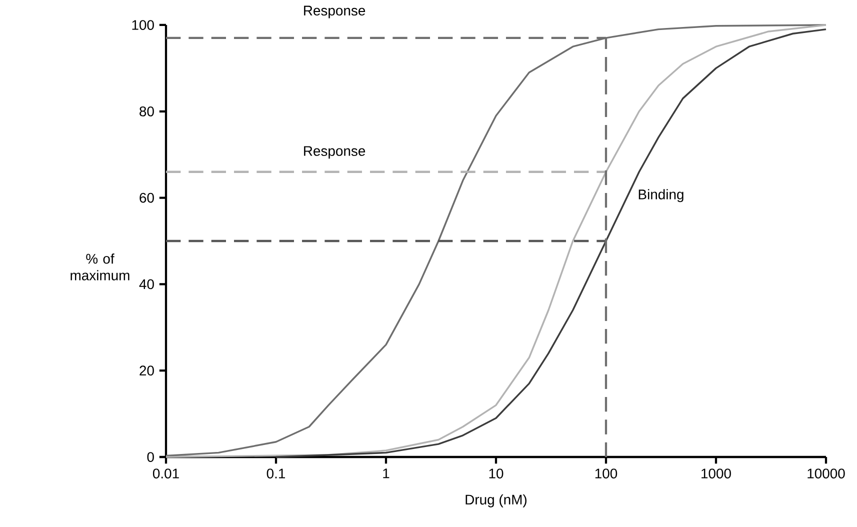  What do you see at coordinates (165, 473) in the screenshot?
I see `x-tick-label: 0.01` at bounding box center [165, 473].